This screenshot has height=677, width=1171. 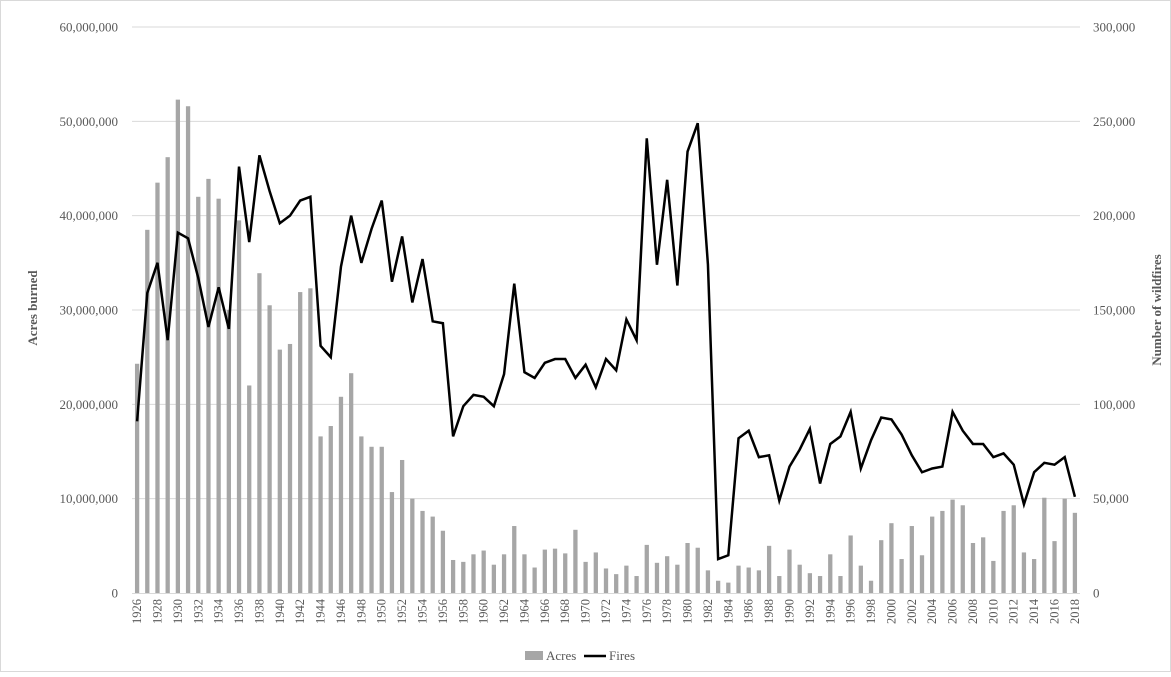 What do you see at coordinates (953, 611) in the screenshot?
I see `x-tick-label: 2006` at bounding box center [953, 611].